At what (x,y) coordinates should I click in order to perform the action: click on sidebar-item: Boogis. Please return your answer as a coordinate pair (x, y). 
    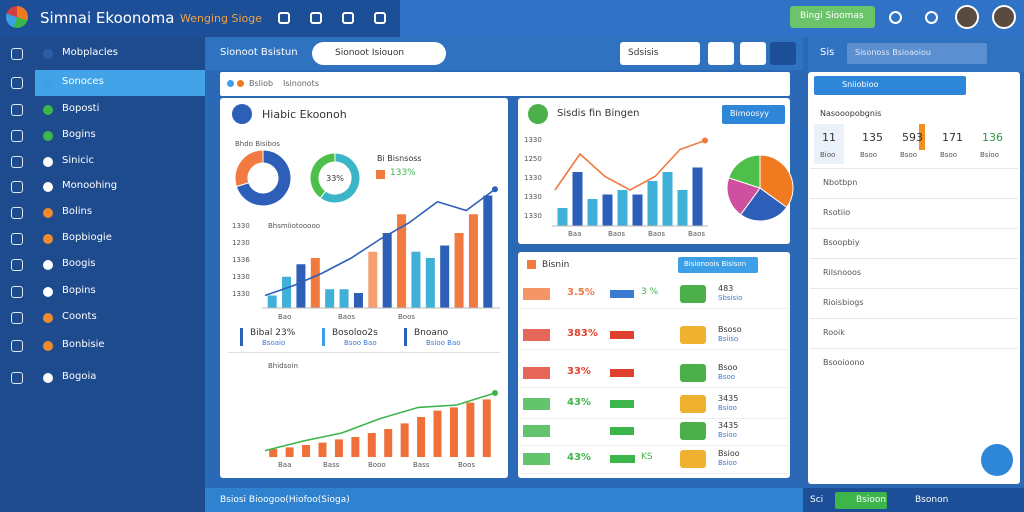
    Looking at the image, I should click on (79, 263).